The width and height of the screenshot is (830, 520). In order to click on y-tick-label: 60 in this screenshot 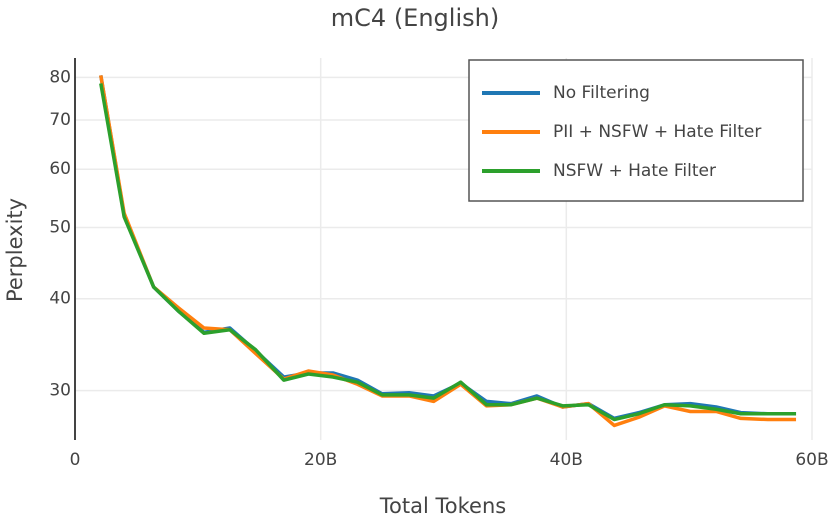, I will do `click(60, 169)`.